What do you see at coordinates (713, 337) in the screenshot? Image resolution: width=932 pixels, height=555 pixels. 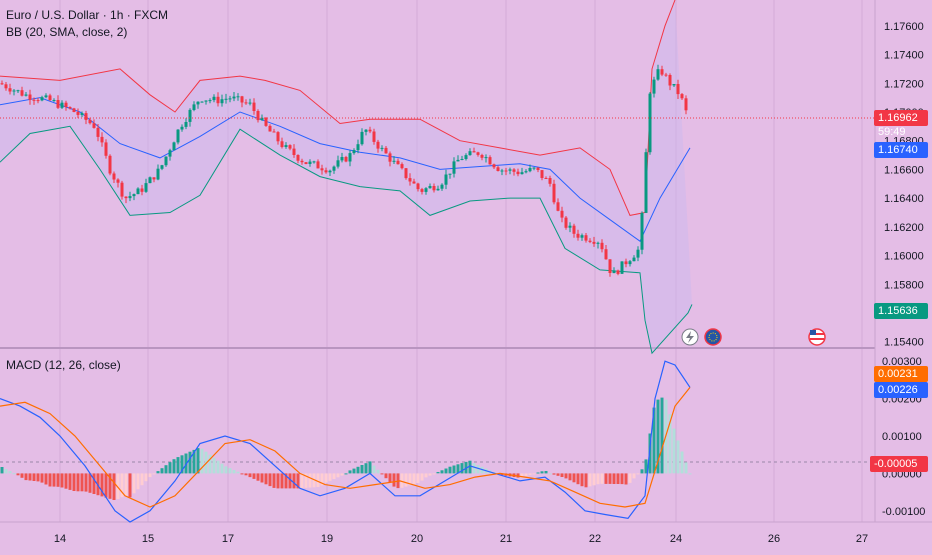 I see `eu-flag-event-icon` at bounding box center [713, 337].